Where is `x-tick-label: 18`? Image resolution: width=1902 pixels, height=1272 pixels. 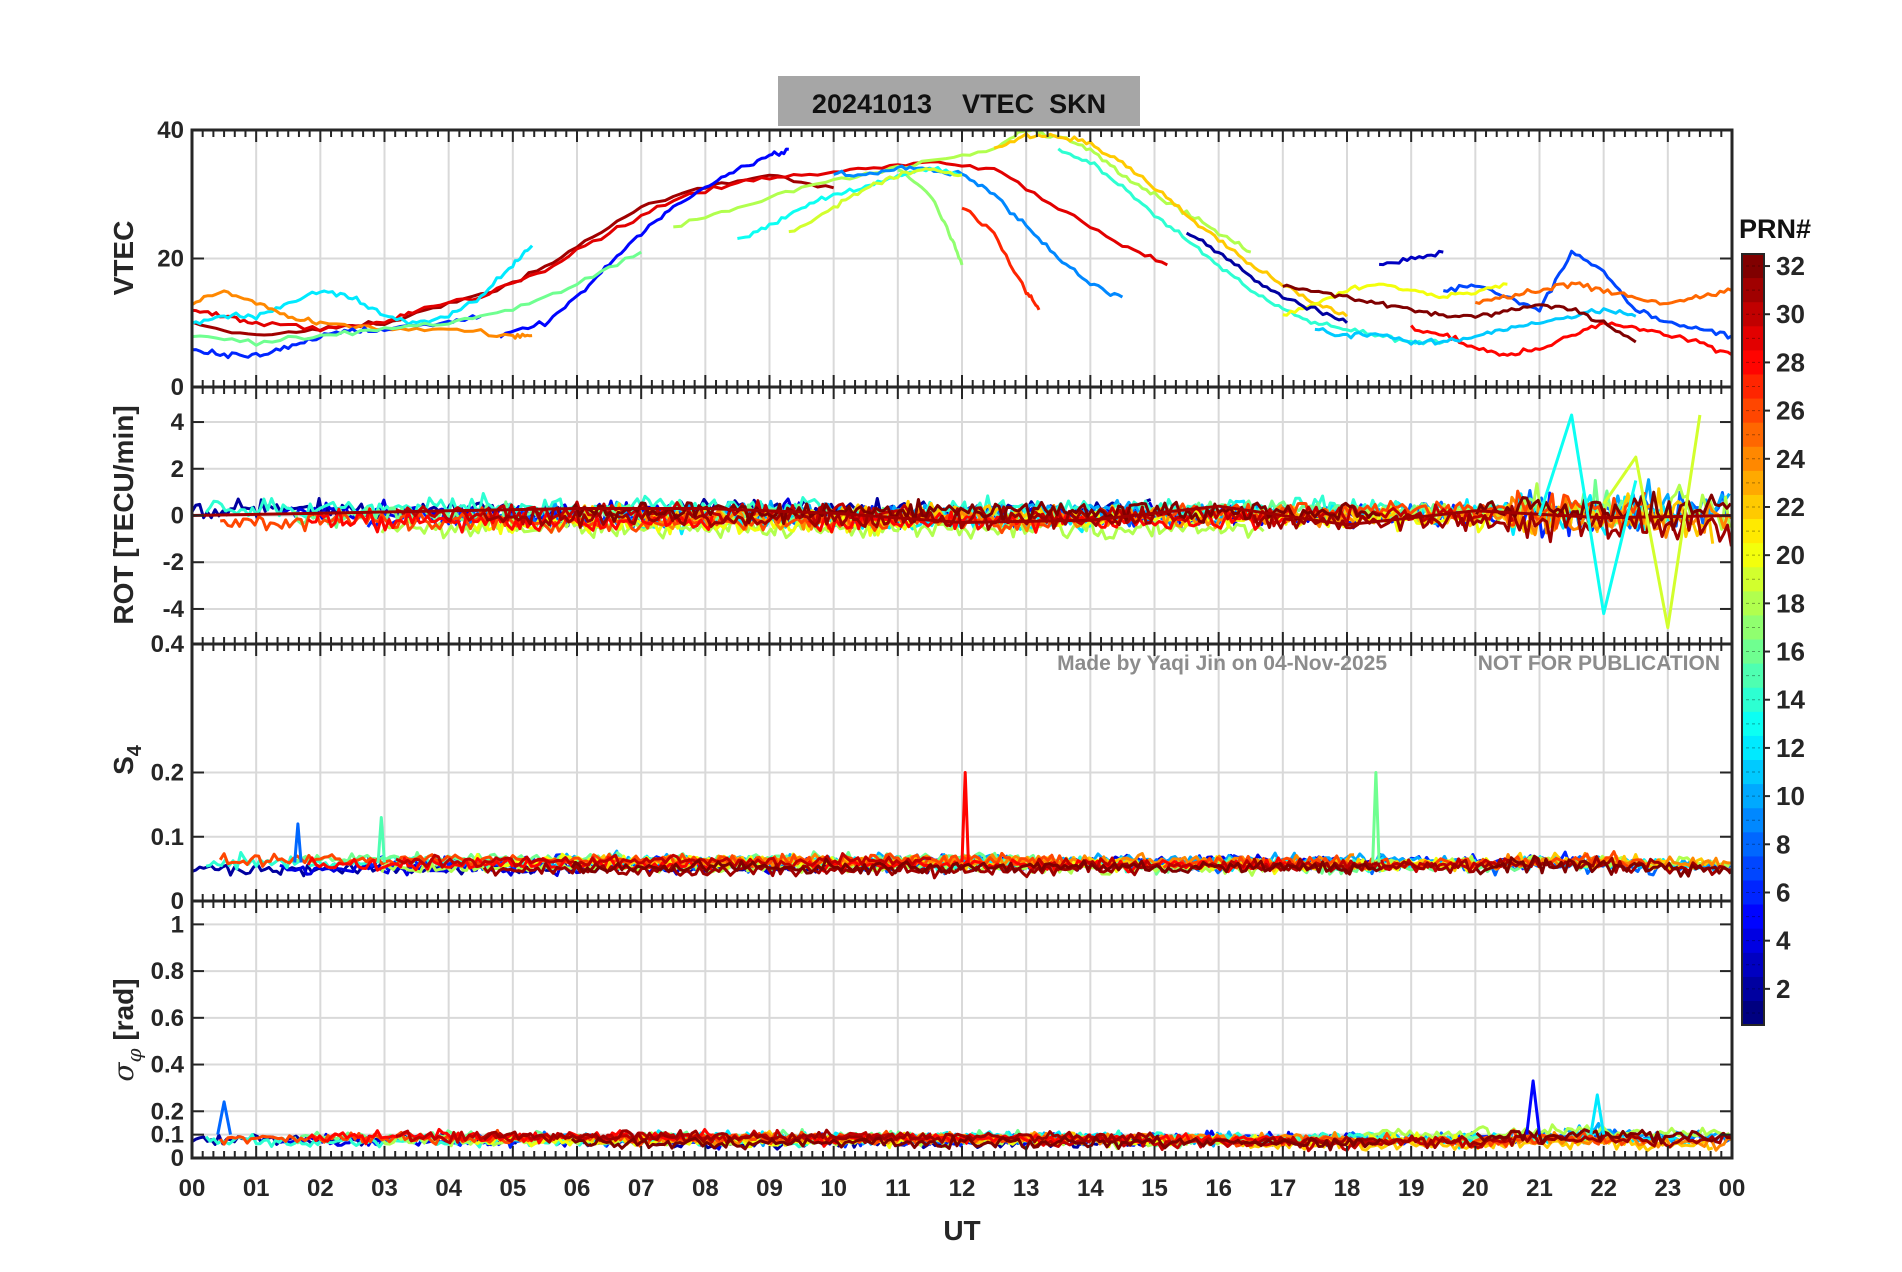
x-tick-label: 18 is located at coordinates (1347, 1188).